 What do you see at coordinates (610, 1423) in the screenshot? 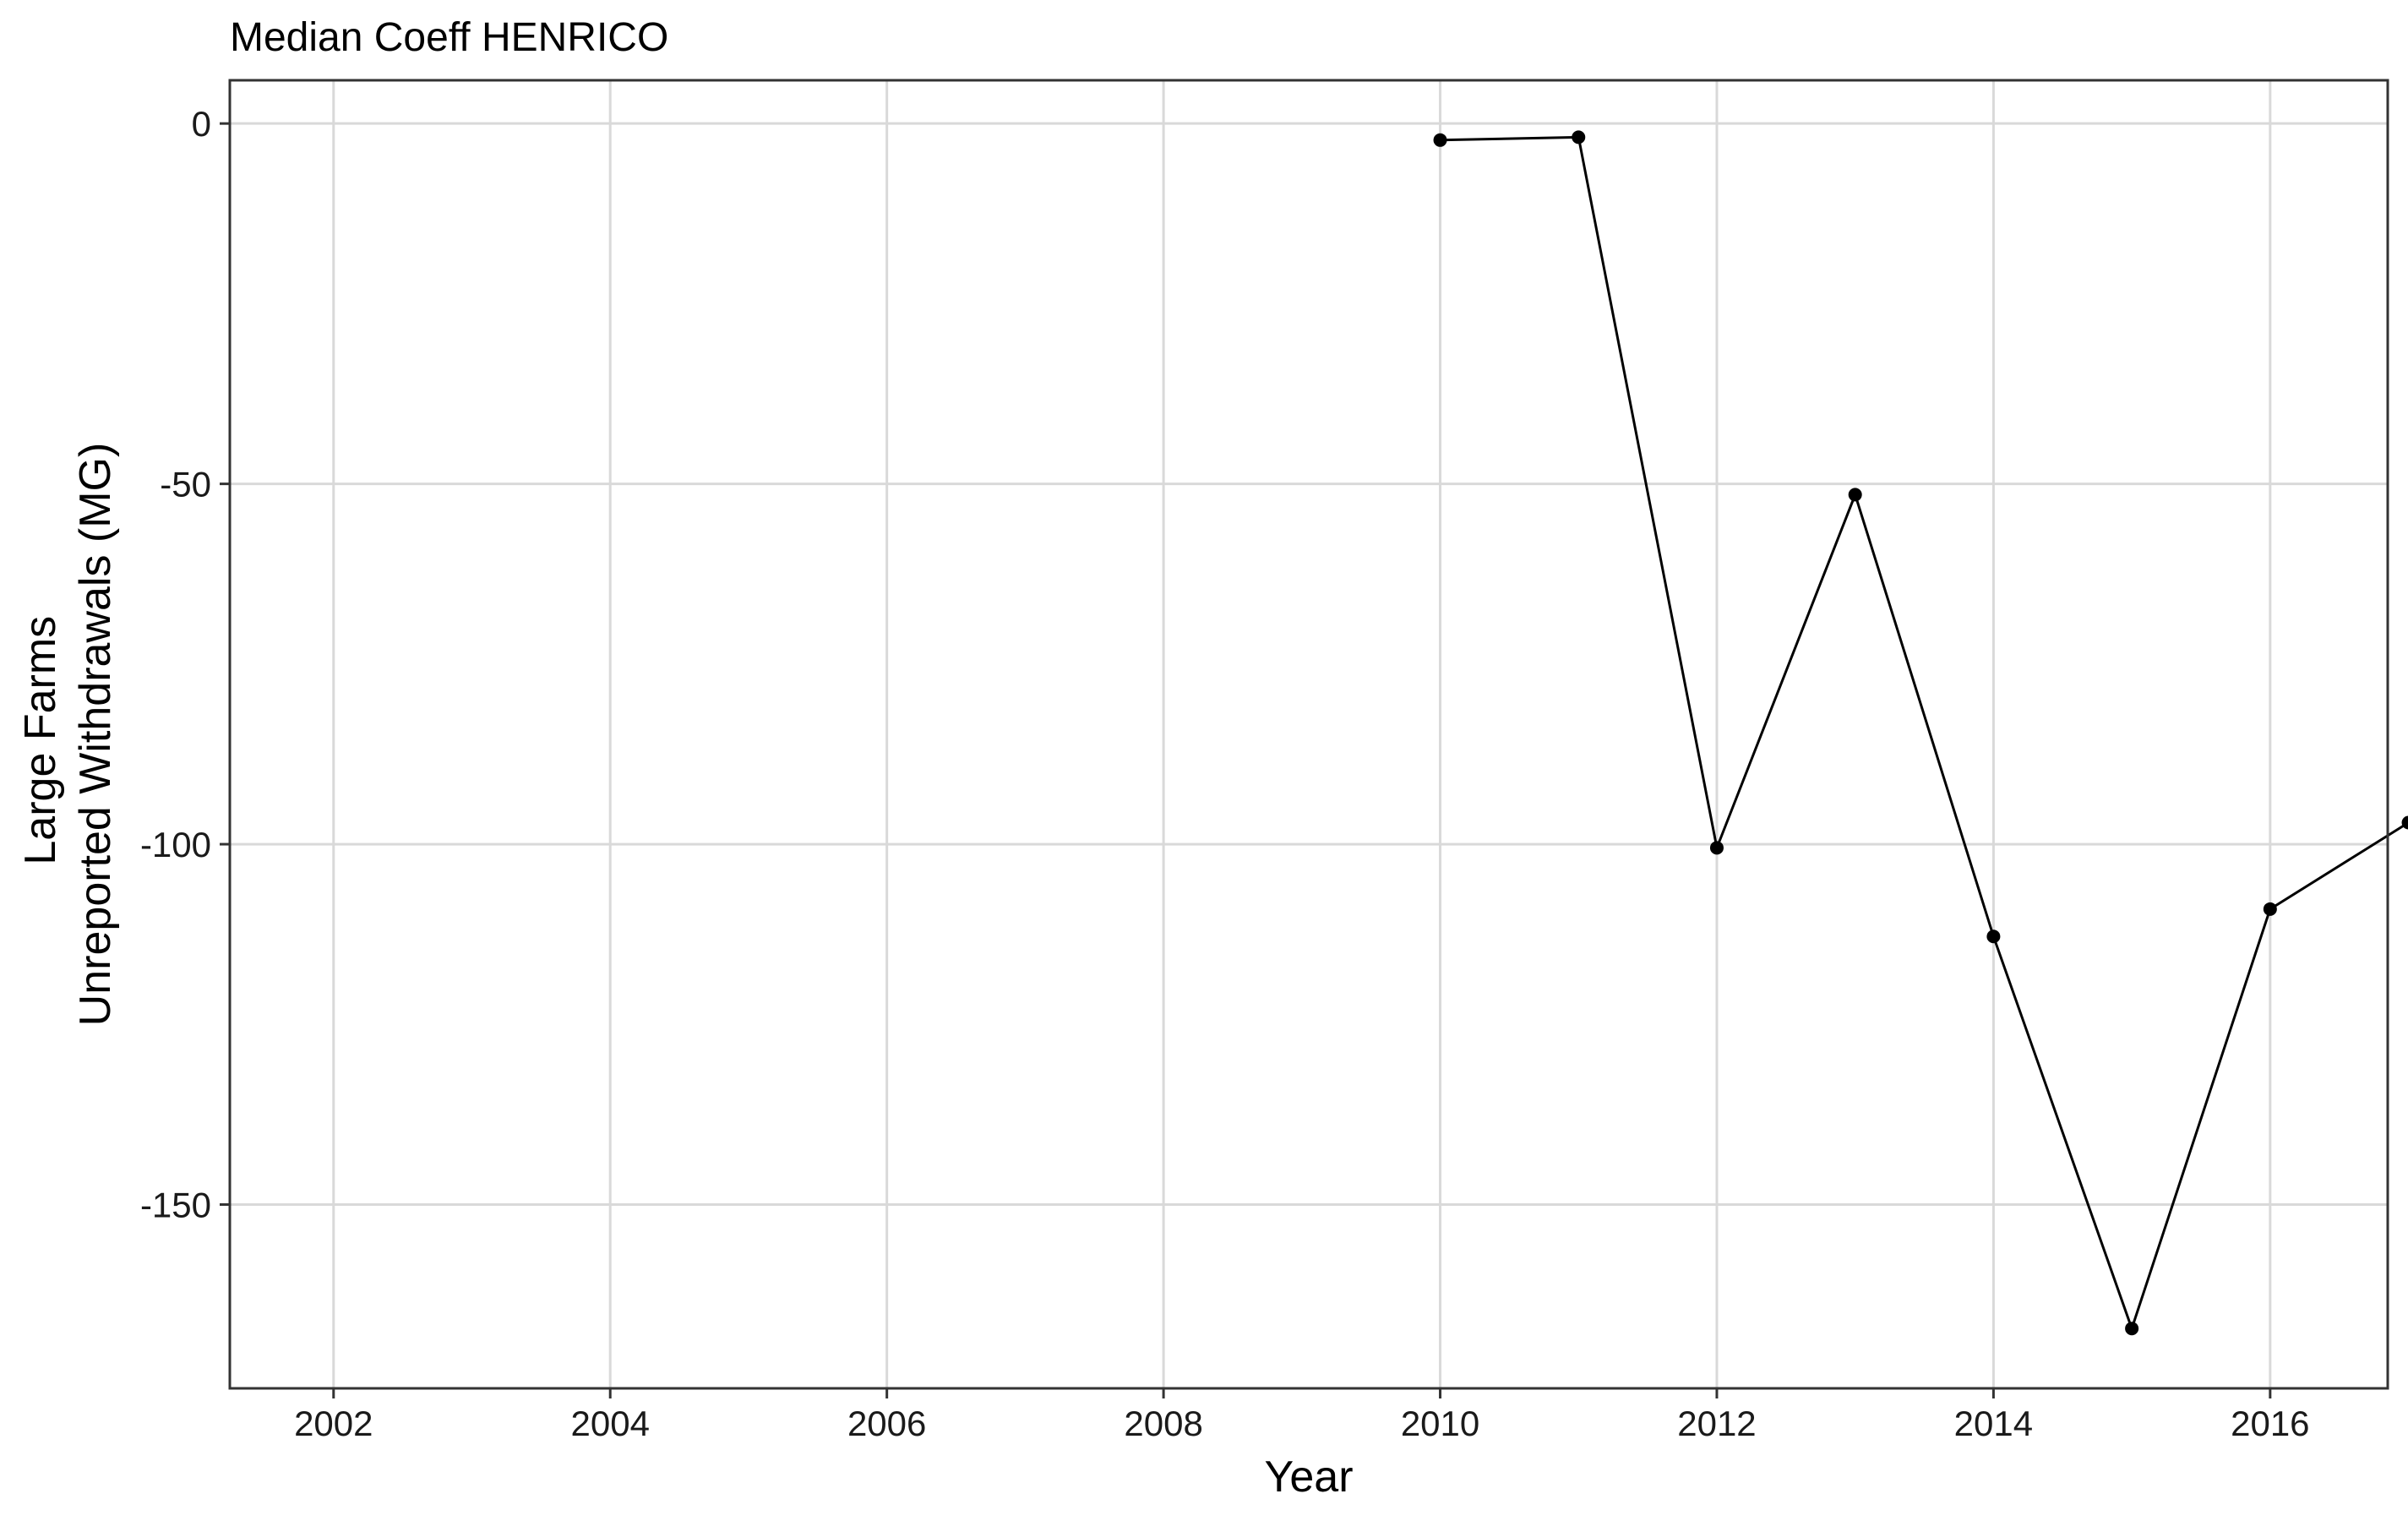
I see `x-tick-label: 2004` at bounding box center [610, 1423].